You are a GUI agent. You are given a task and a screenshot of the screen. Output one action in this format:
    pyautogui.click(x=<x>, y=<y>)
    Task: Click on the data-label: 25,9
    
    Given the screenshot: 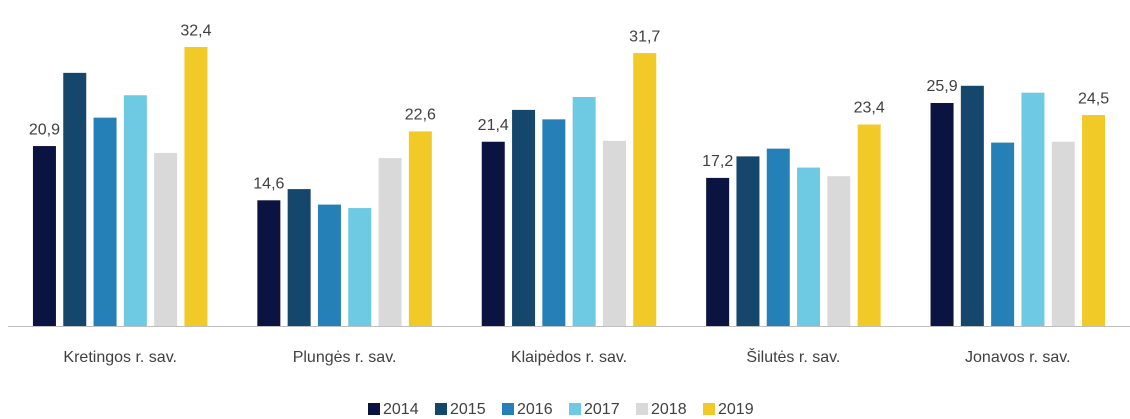 What is the action you would take?
    pyautogui.click(x=941, y=86)
    